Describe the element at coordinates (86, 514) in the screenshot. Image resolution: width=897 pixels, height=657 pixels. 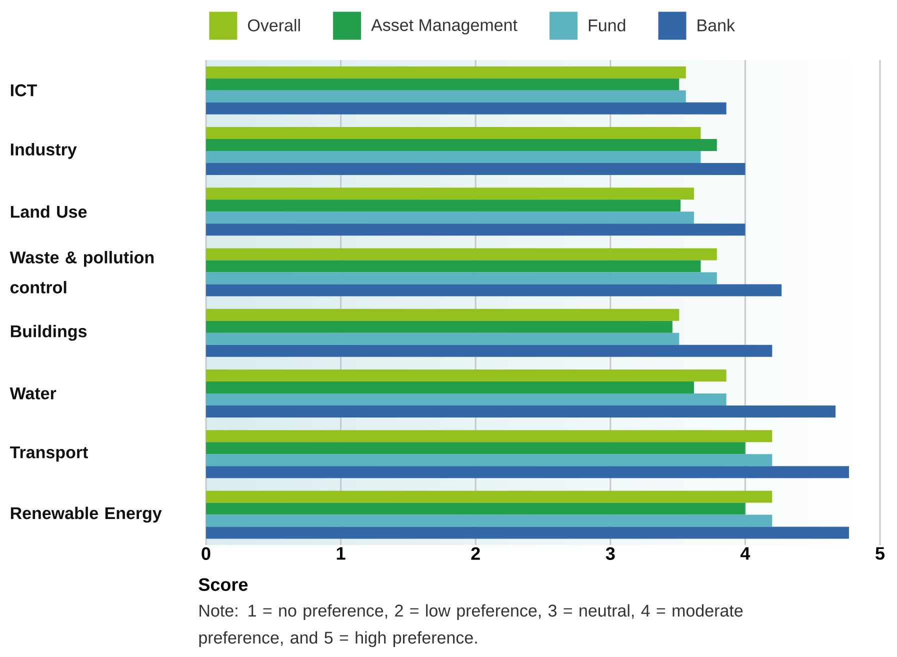
I see `y-tick-label: Renewable Energy` at that location.